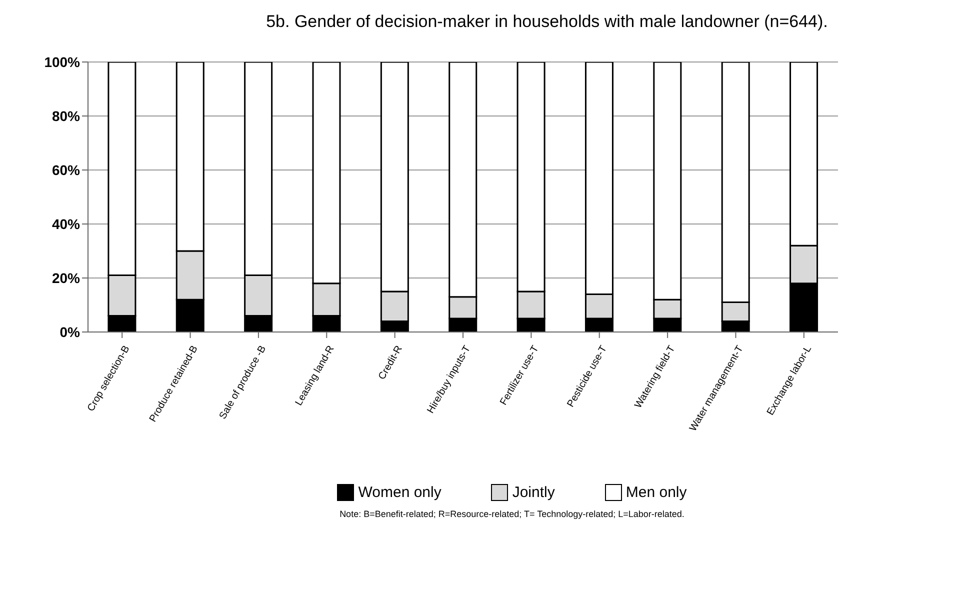 The width and height of the screenshot is (964, 610). I want to click on y-tick-label: 0%, so click(70, 332).